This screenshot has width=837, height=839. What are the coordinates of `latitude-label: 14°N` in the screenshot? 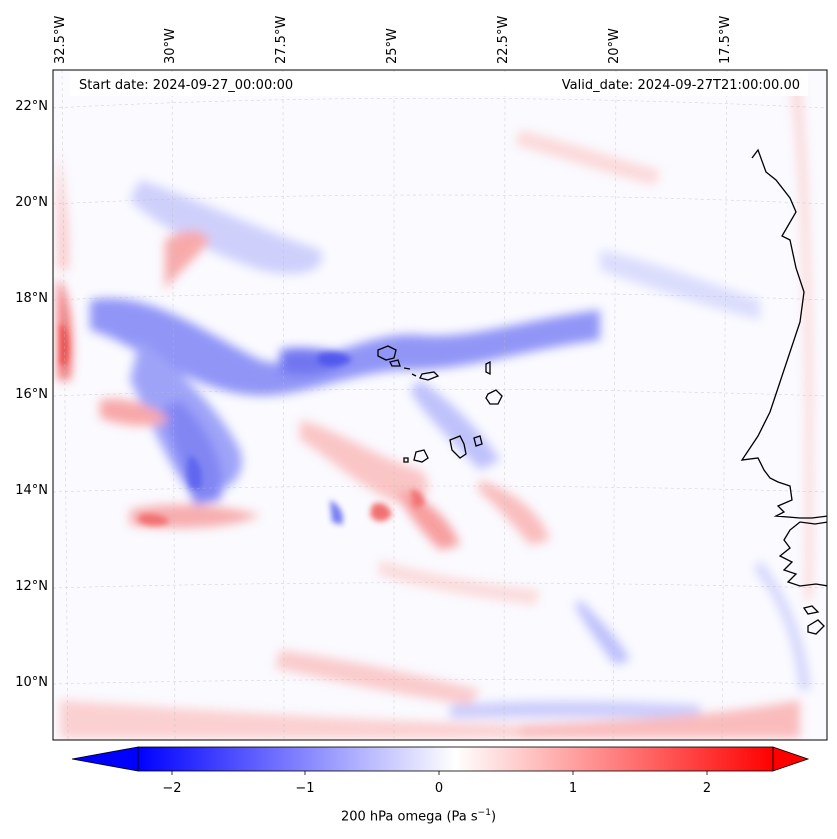 It's located at (31, 490).